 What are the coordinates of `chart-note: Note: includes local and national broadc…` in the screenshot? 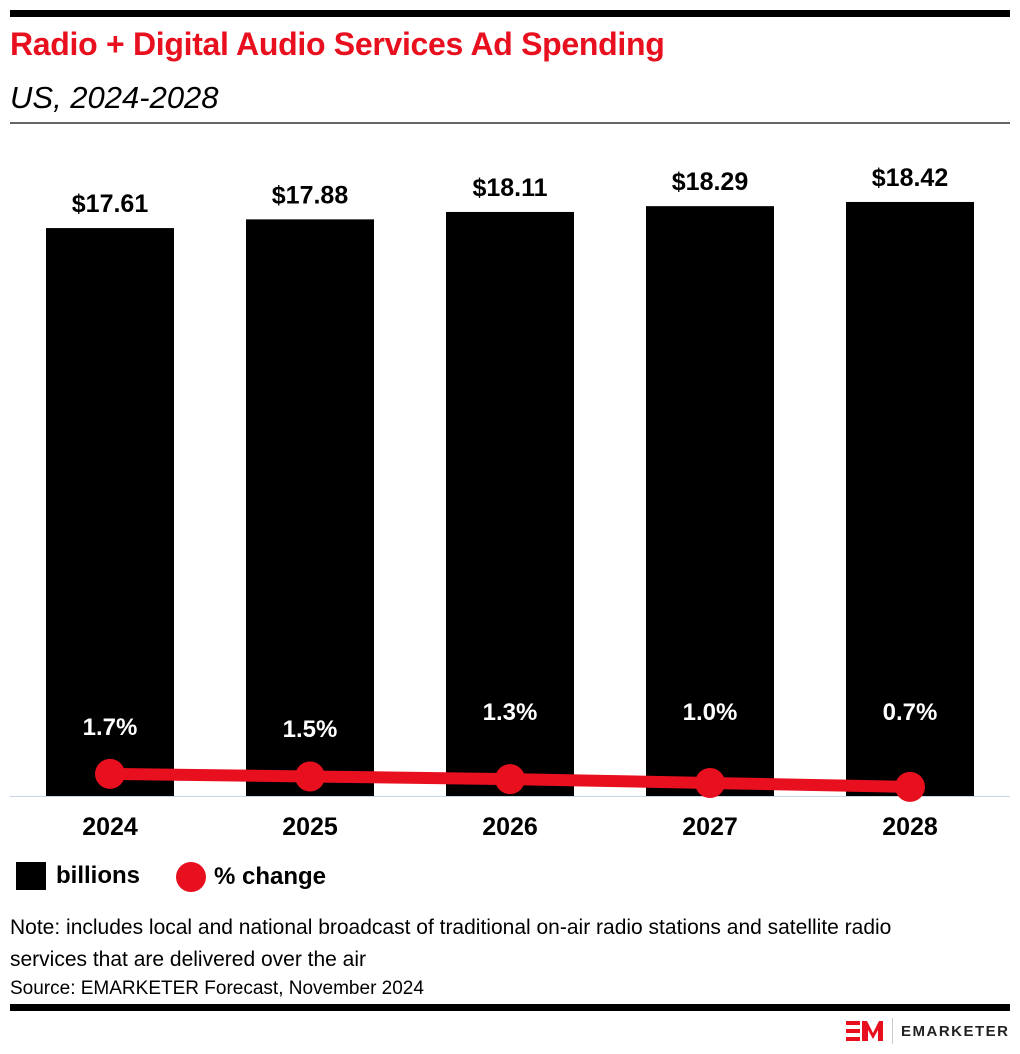 It's located at (451, 943).